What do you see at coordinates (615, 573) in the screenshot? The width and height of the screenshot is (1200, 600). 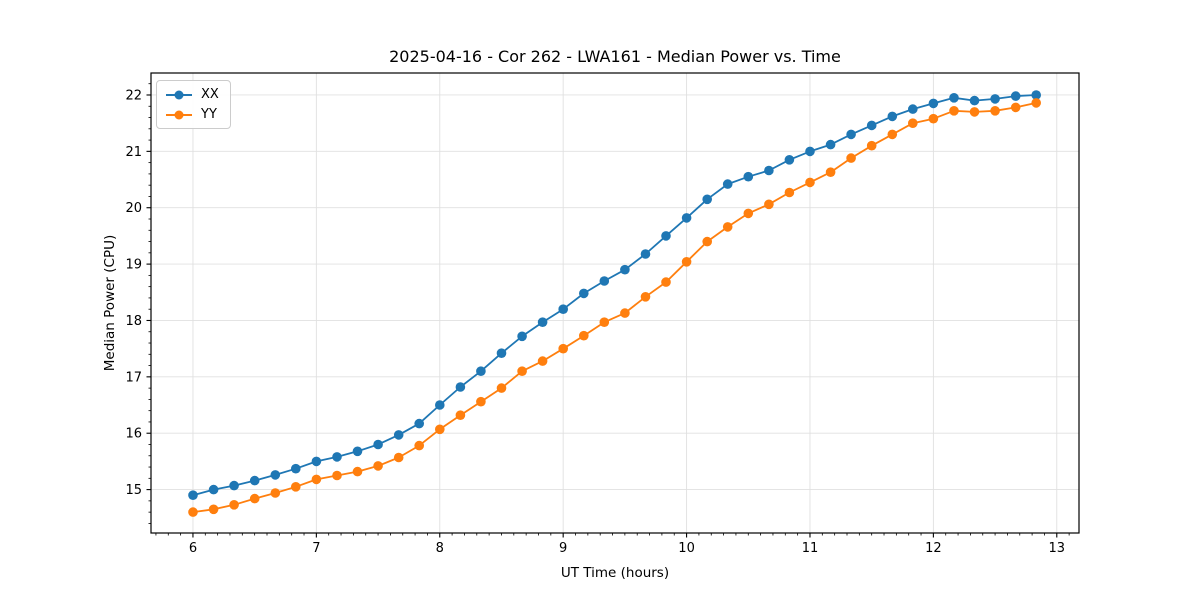 I see `x-axis-label: UT Time (hours)` at bounding box center [615, 573].